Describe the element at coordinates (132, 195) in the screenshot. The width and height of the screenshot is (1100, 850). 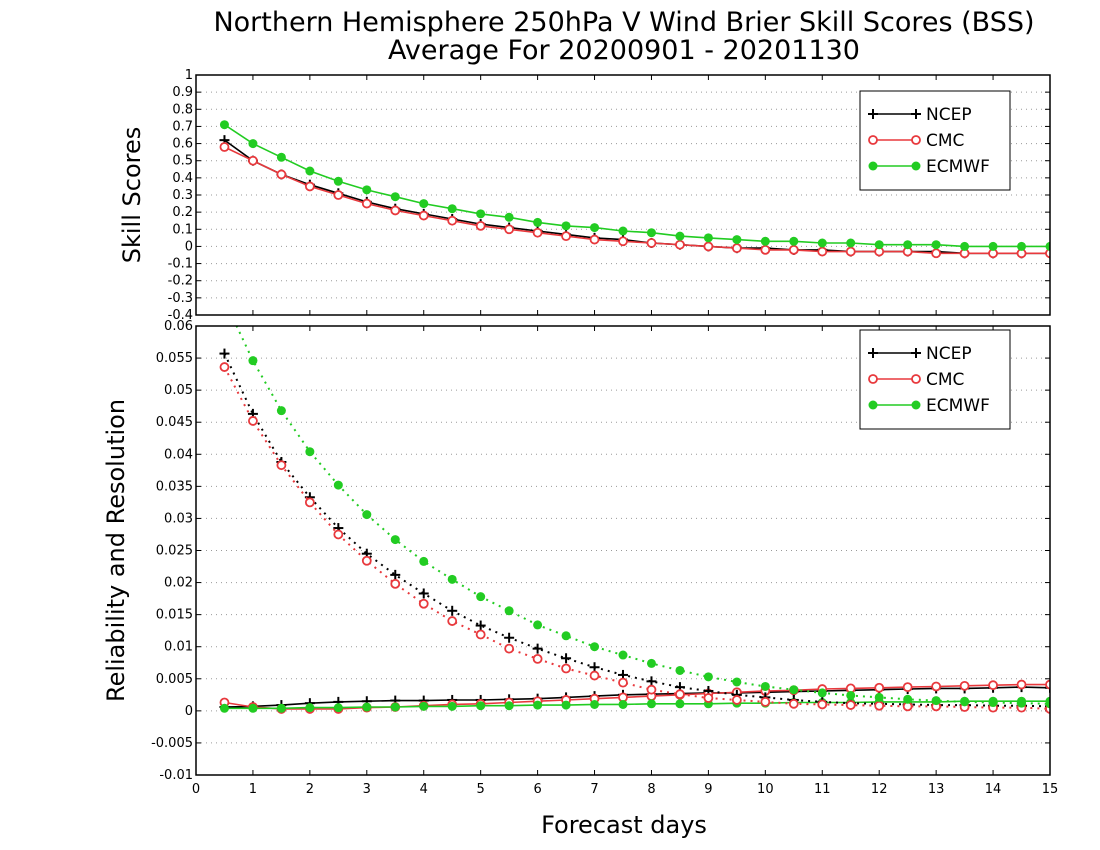
I see `y-axis-title: Skill Scores` at that location.